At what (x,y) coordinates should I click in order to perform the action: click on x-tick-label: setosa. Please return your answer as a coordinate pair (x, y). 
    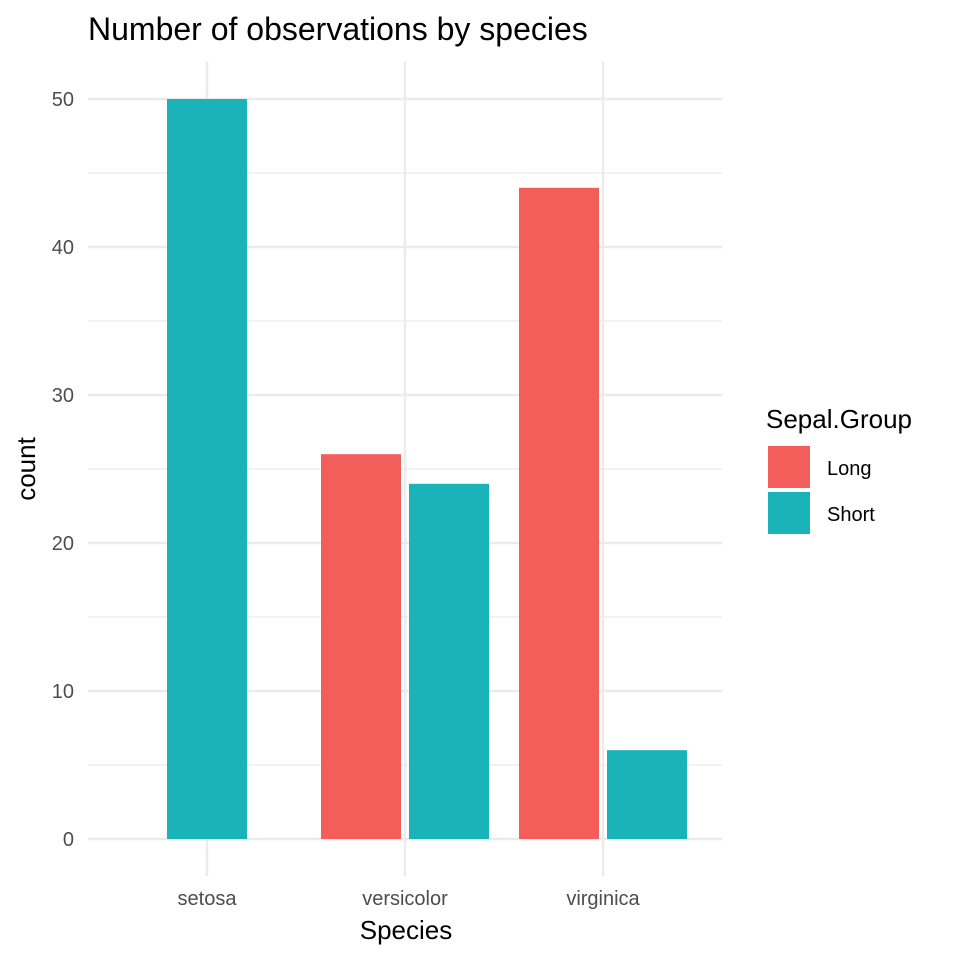
    Looking at the image, I should click on (208, 899).